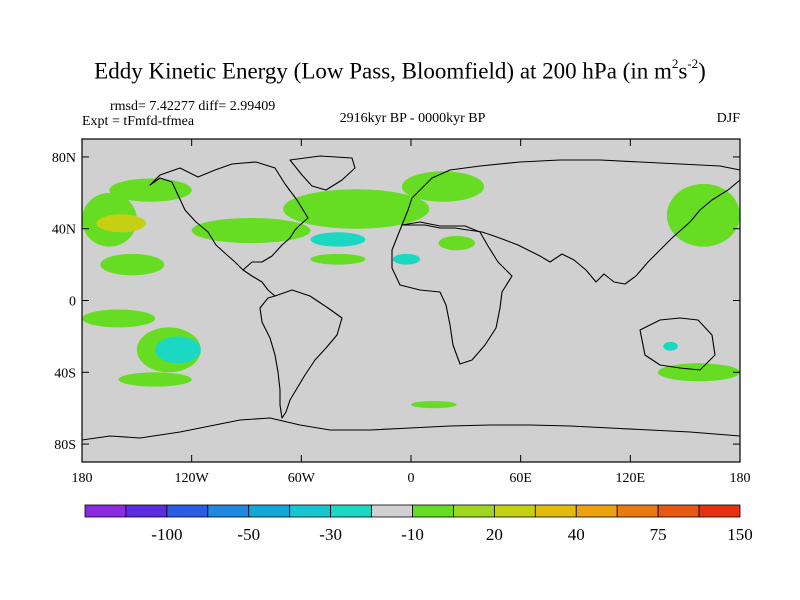  What do you see at coordinates (740, 534) in the screenshot?
I see `colorbar-label-7: 150` at bounding box center [740, 534].